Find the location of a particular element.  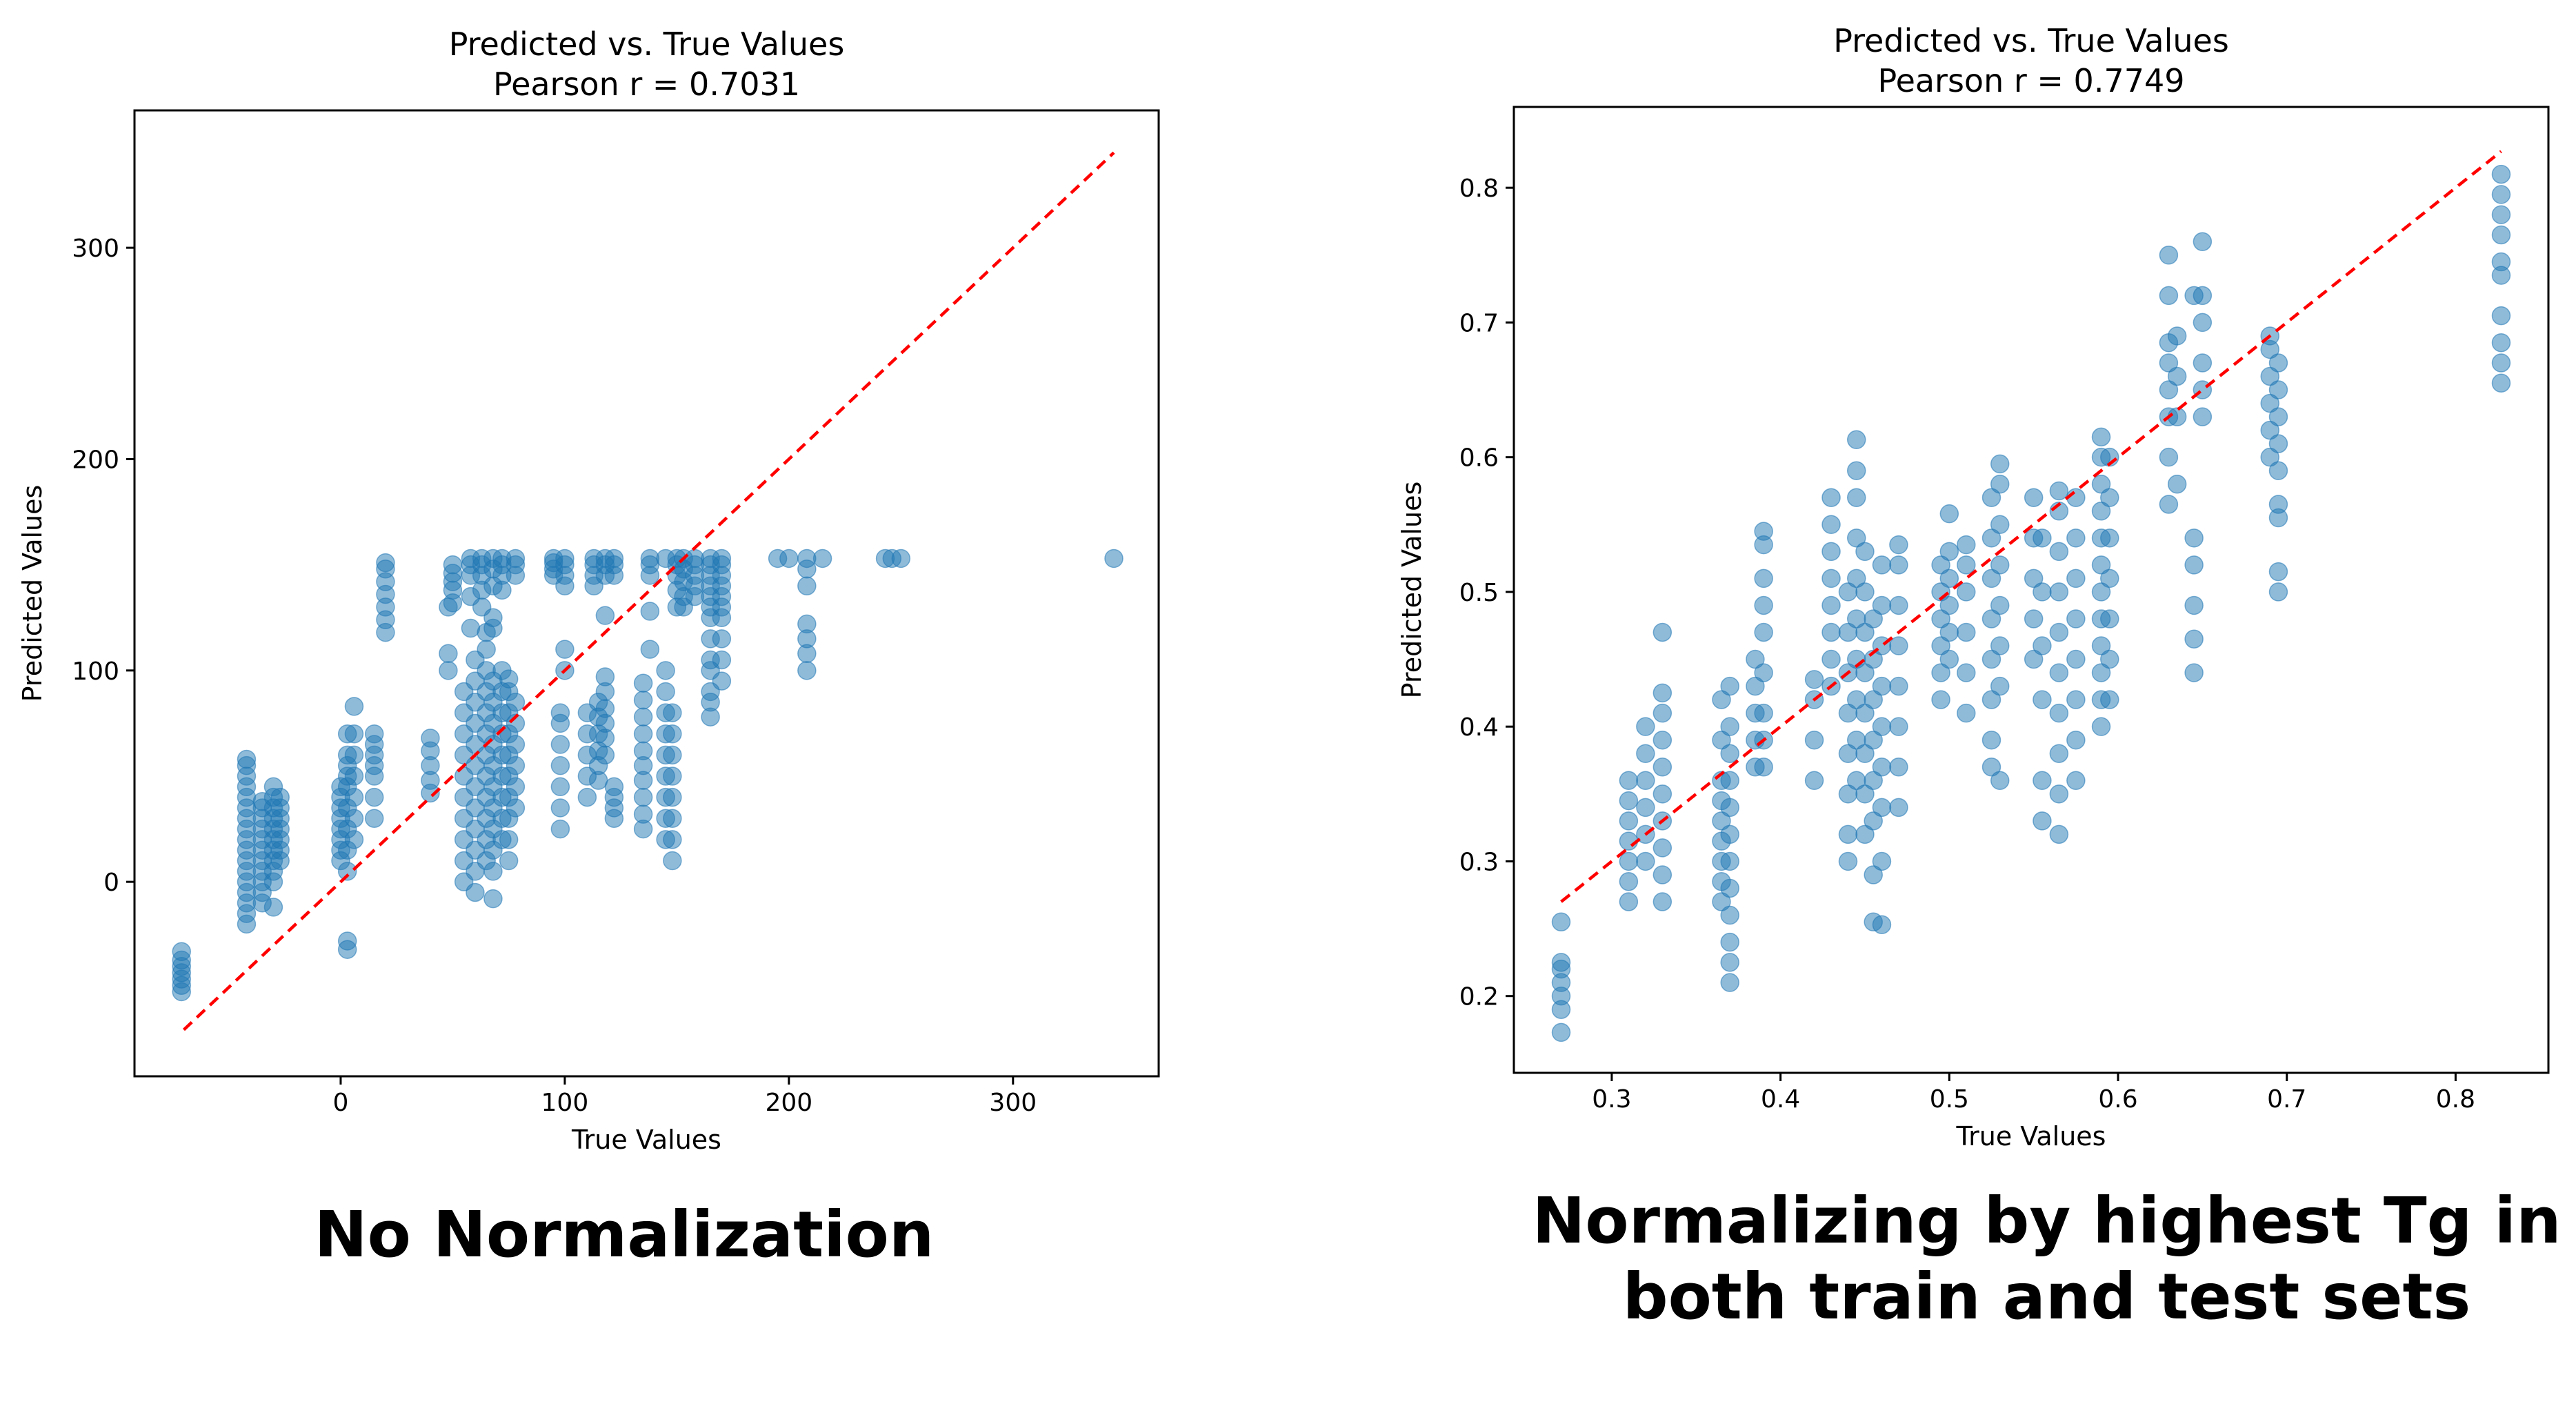

chart-subtitle: Pearson r = 0.7749 is located at coordinates (2030, 80).